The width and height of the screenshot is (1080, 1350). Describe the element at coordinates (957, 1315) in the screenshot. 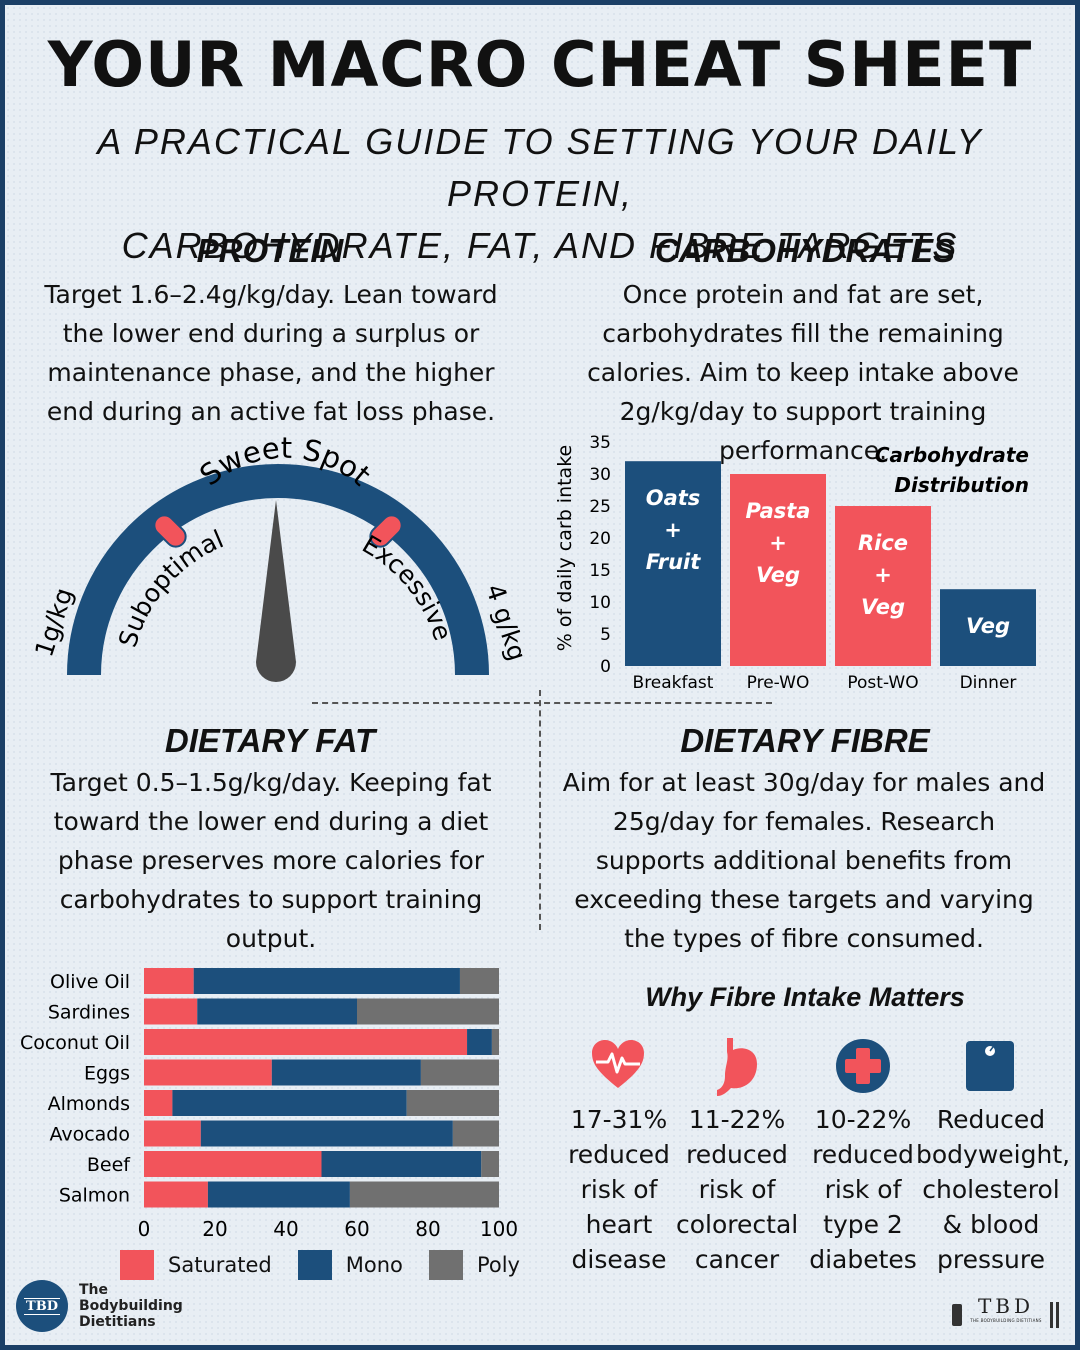

I see `dumbbell-icon` at that location.